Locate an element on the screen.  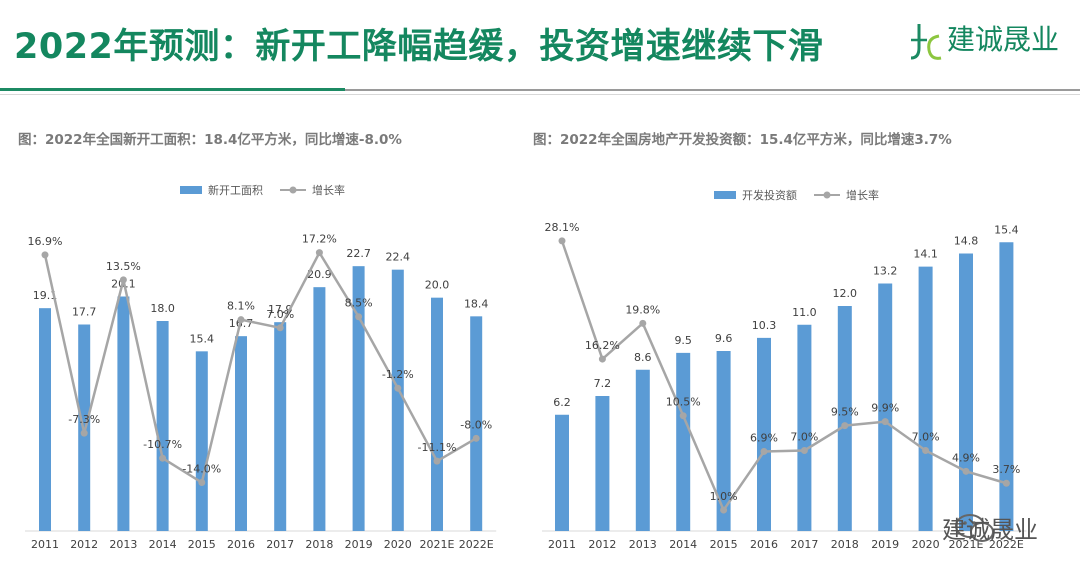
chart1-bar-value-label: 22.7 is located at coordinates (358, 253).